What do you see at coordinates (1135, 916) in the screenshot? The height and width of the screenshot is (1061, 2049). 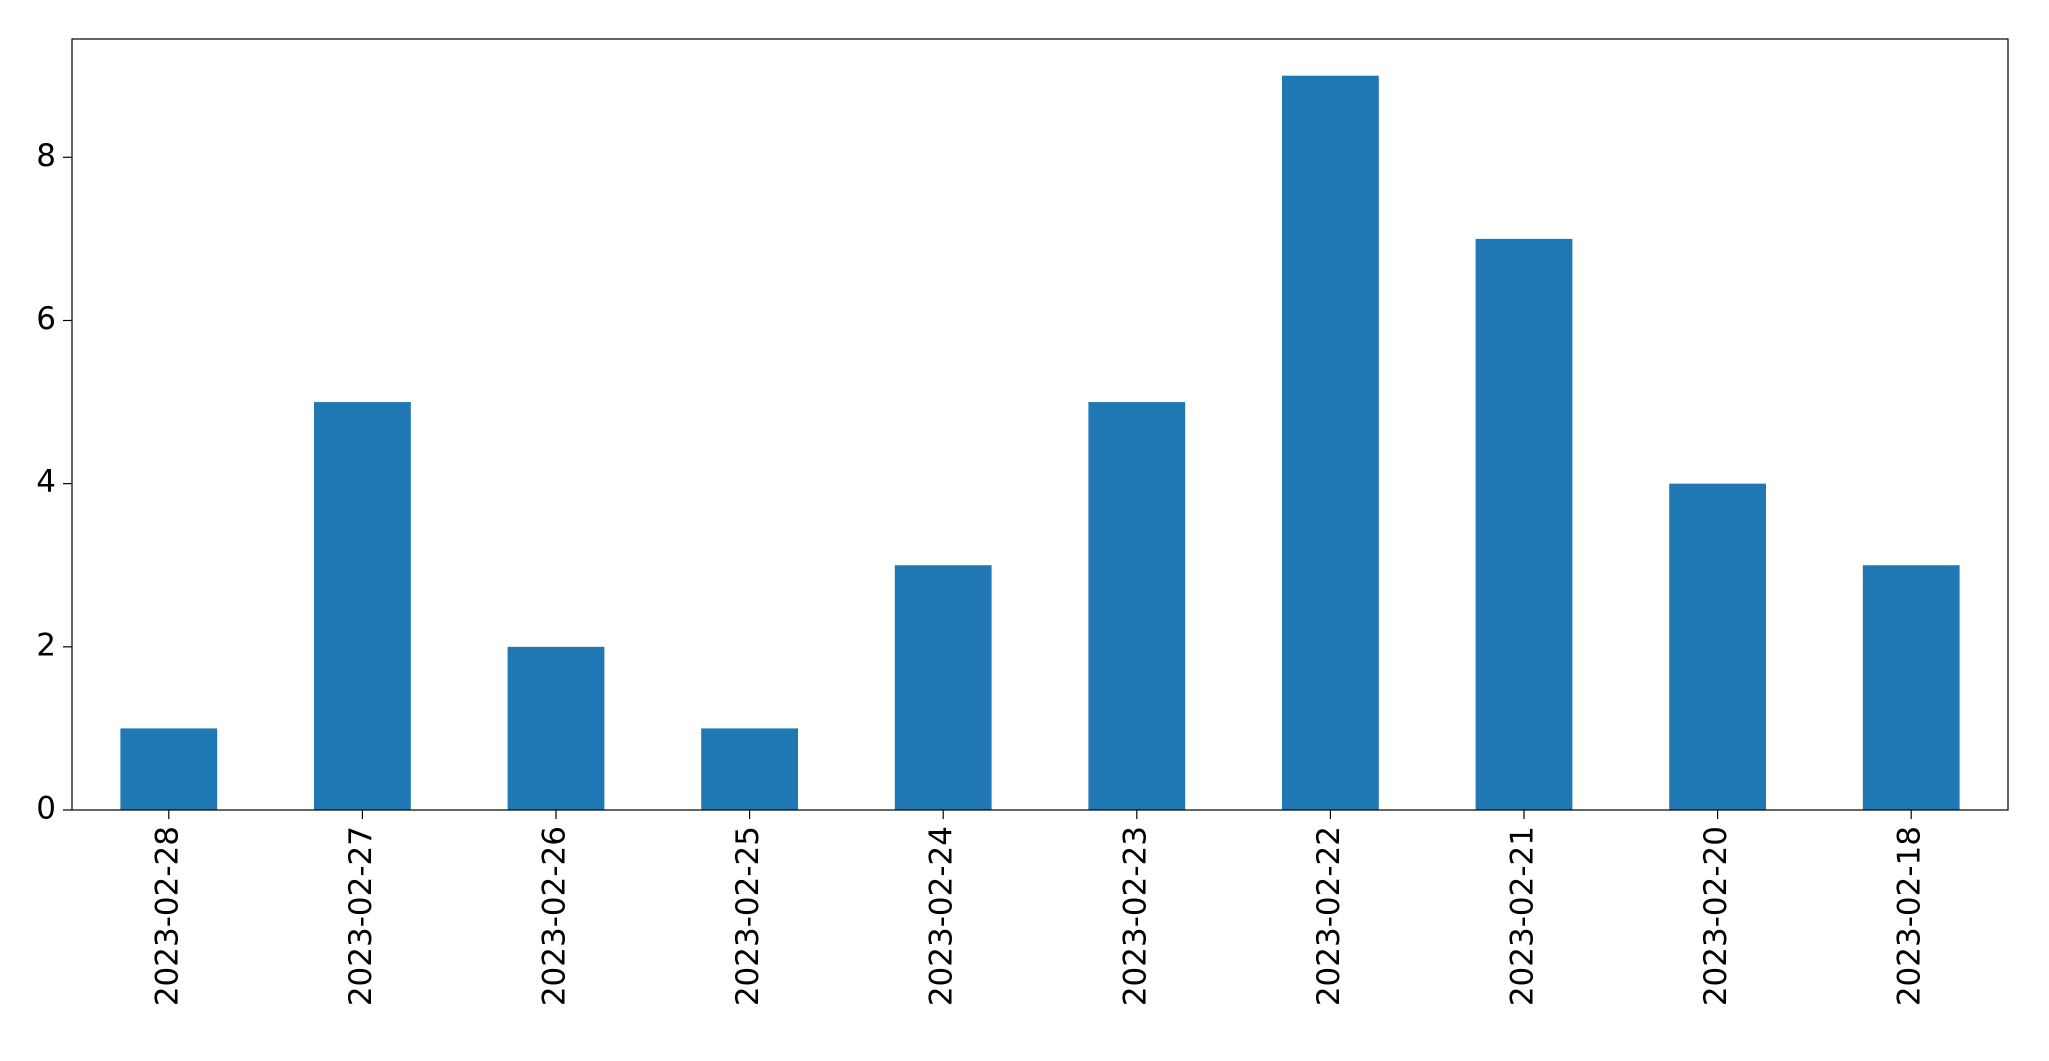 I see `x-tick-label: 2023-02-23` at bounding box center [1135, 916].